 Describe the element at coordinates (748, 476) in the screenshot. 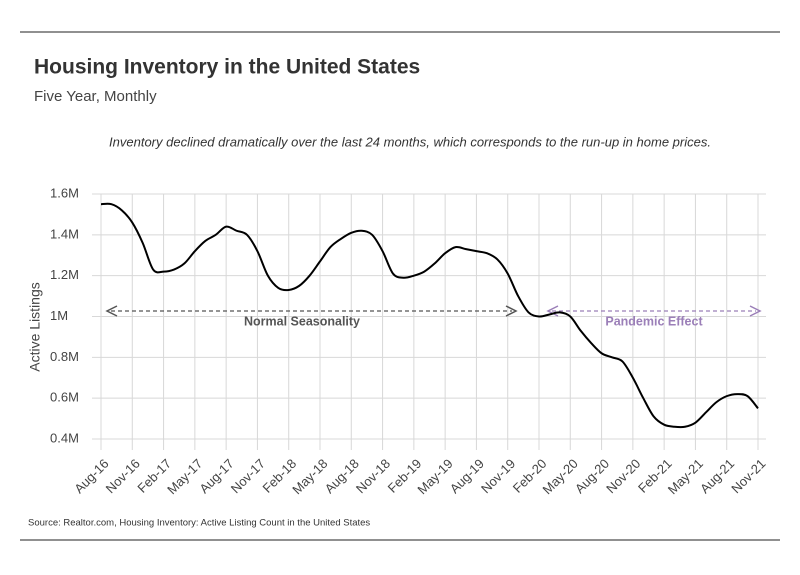

I see `x-tick-label: Nov-21` at that location.